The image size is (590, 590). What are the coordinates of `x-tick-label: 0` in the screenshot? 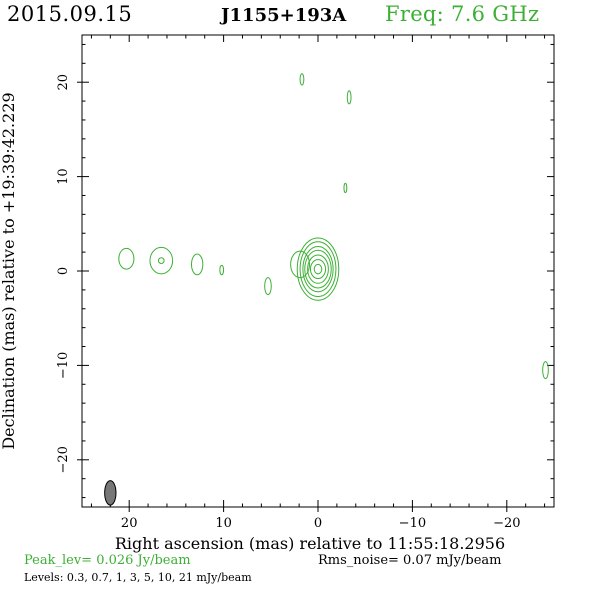 It's located at (318, 523).